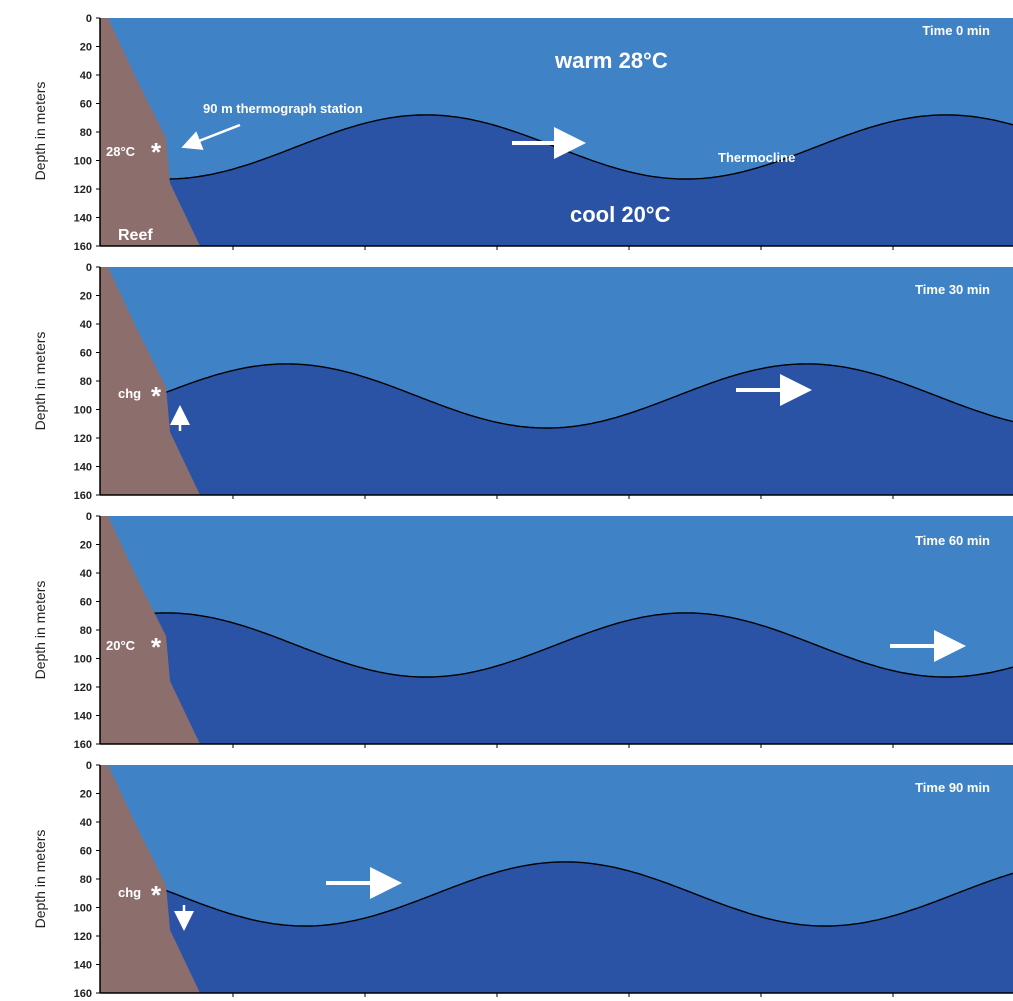  What do you see at coordinates (283, 108) in the screenshot?
I see `station-label: 90 m thermograph station` at bounding box center [283, 108].